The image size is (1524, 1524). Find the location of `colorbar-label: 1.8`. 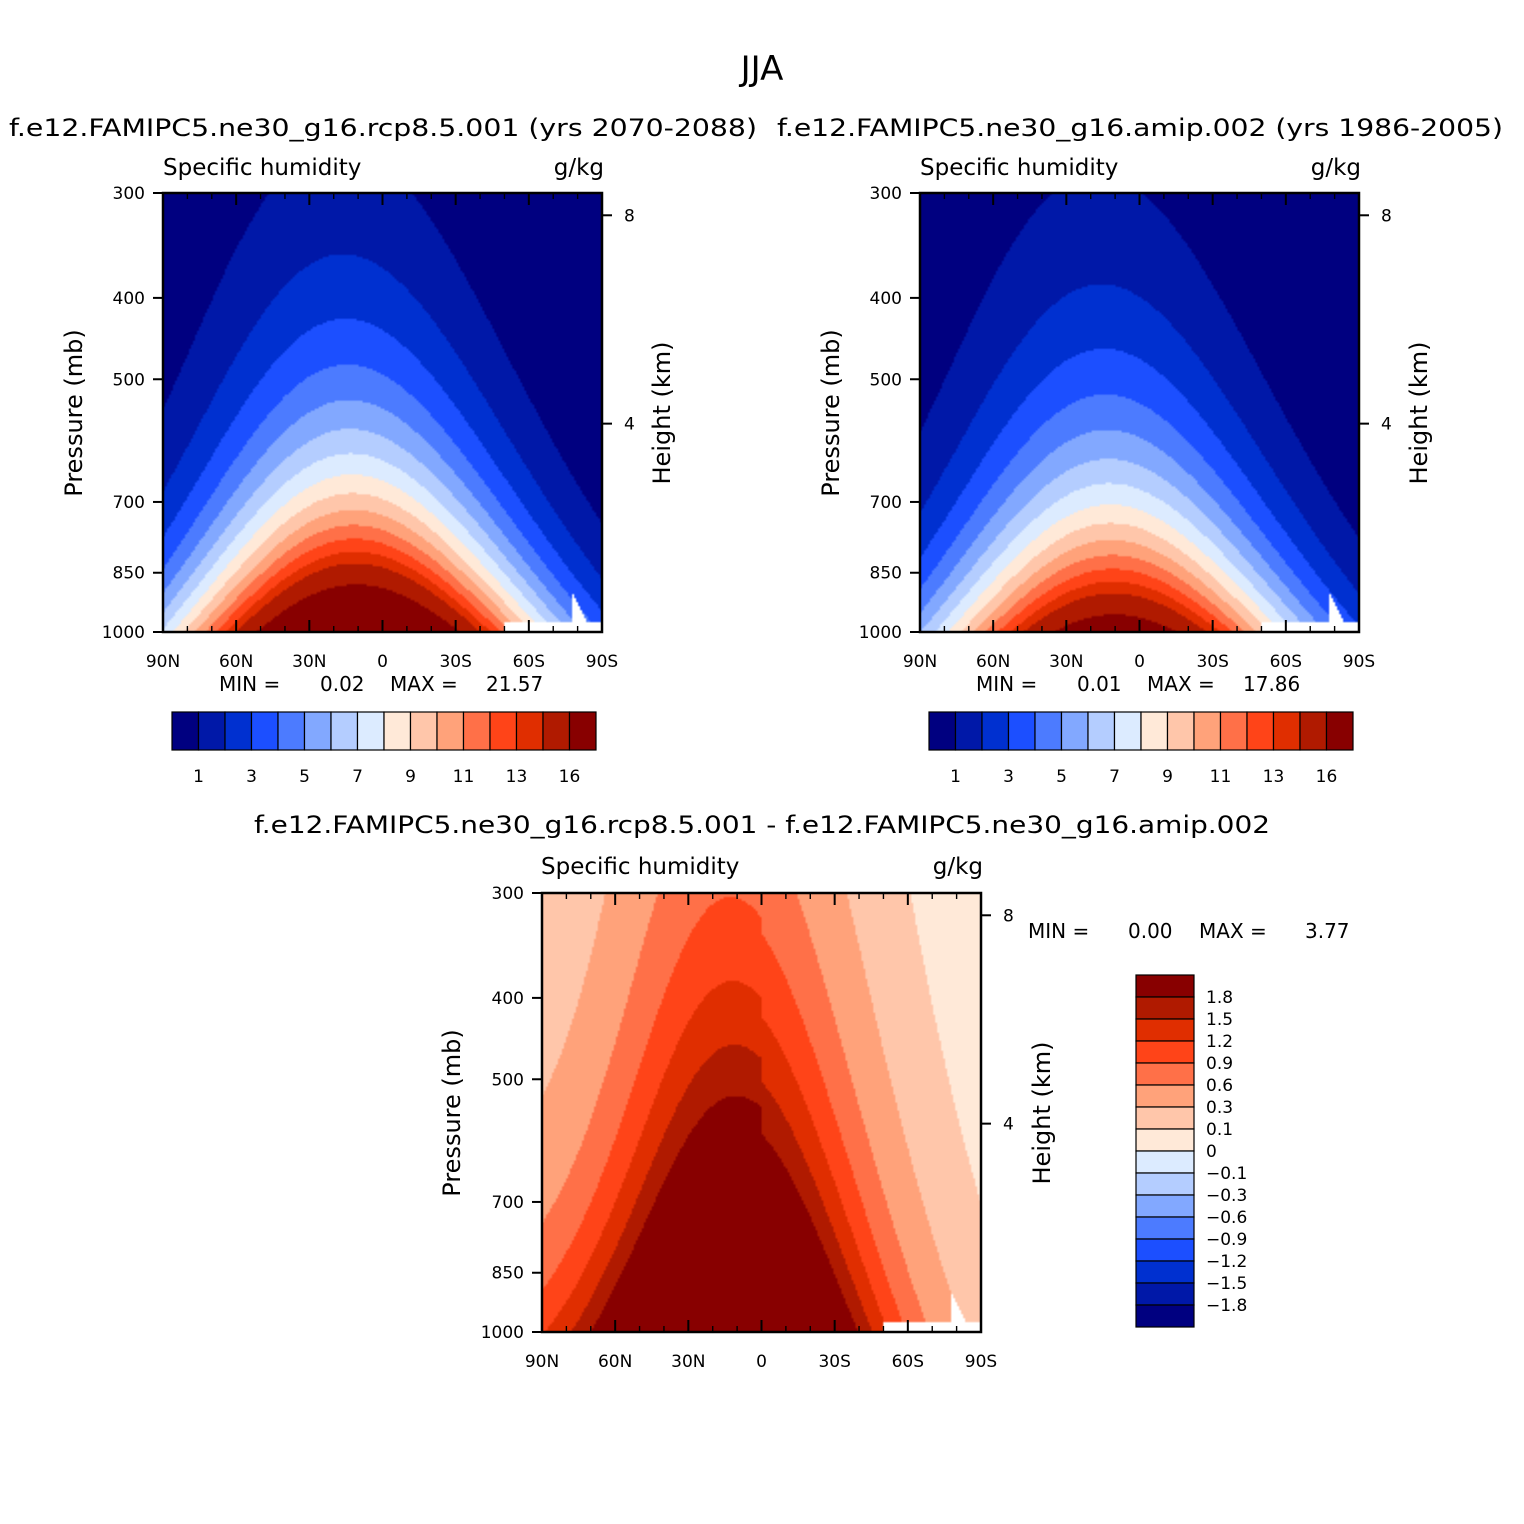

colorbar-label: 1.8 is located at coordinates (1219, 998).